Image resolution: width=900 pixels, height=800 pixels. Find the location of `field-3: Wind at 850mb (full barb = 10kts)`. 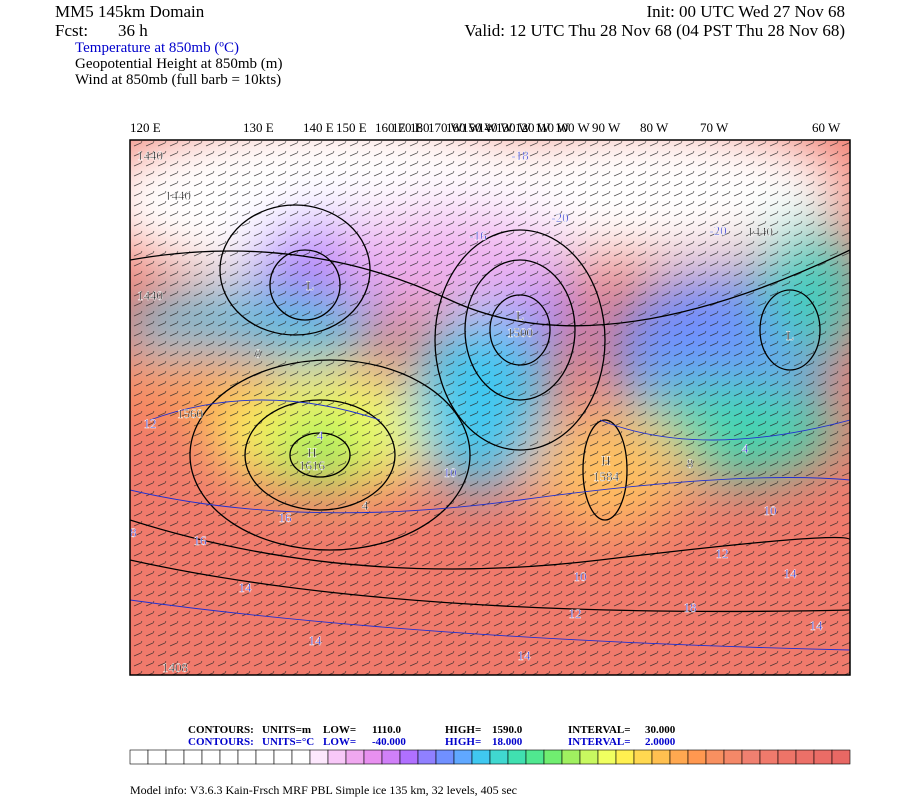

field-3: Wind at 850mb (full barb = 10kts) is located at coordinates (178, 80).